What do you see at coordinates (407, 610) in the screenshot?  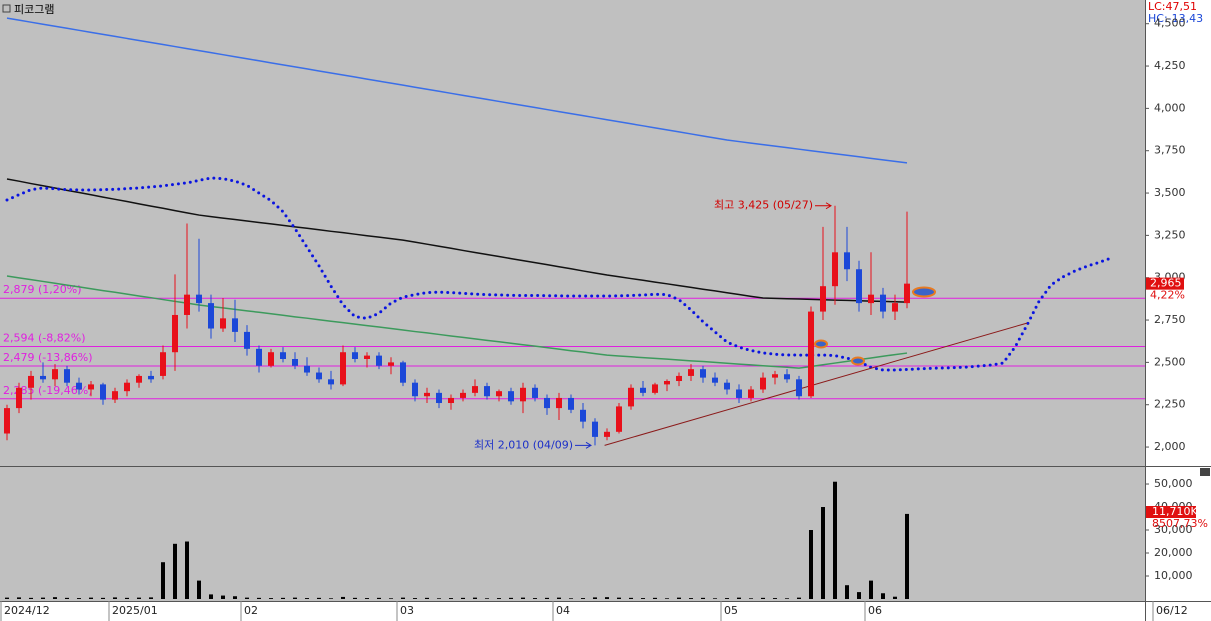 I see `x-tick-label: 03` at bounding box center [407, 610].